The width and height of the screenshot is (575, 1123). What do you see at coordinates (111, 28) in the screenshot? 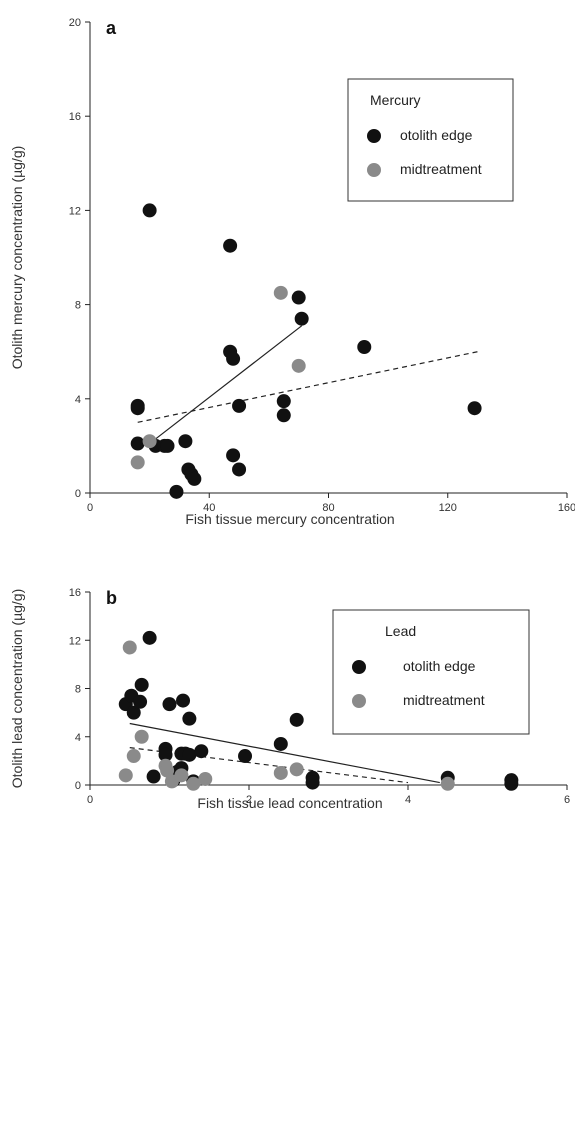
I see `panel-label: a` at bounding box center [111, 28].